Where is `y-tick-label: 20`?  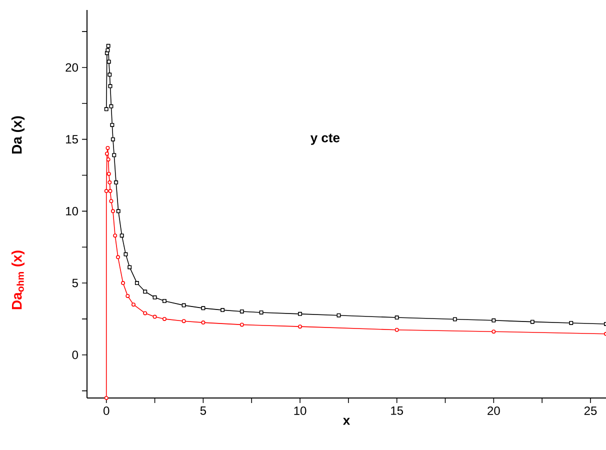
y-tick-label: 20 is located at coordinates (72, 67).